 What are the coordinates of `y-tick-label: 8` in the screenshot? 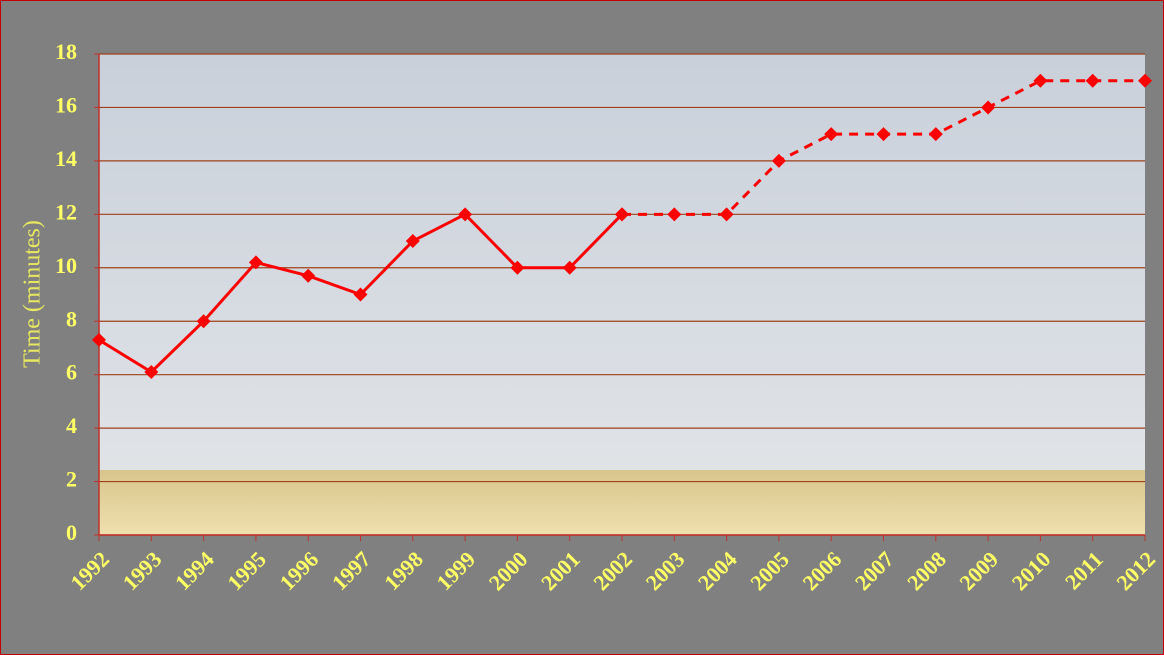 It's located at (71, 318).